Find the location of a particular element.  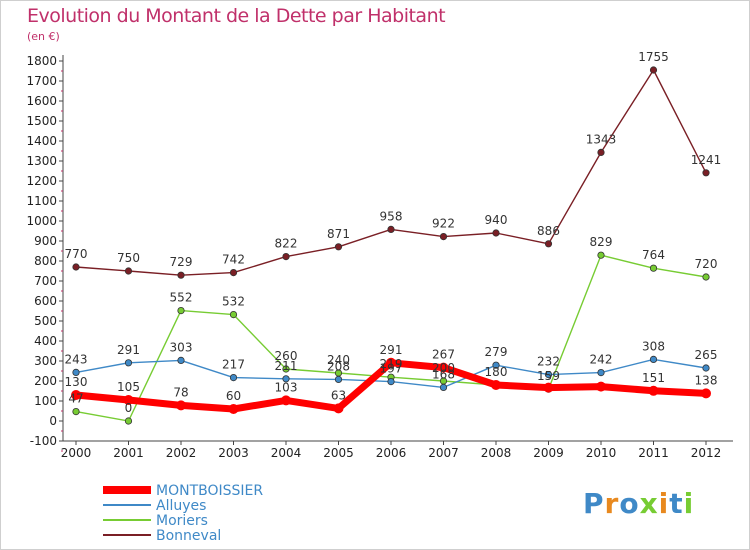

data-label-alluyes: 211 is located at coordinates (286, 366).